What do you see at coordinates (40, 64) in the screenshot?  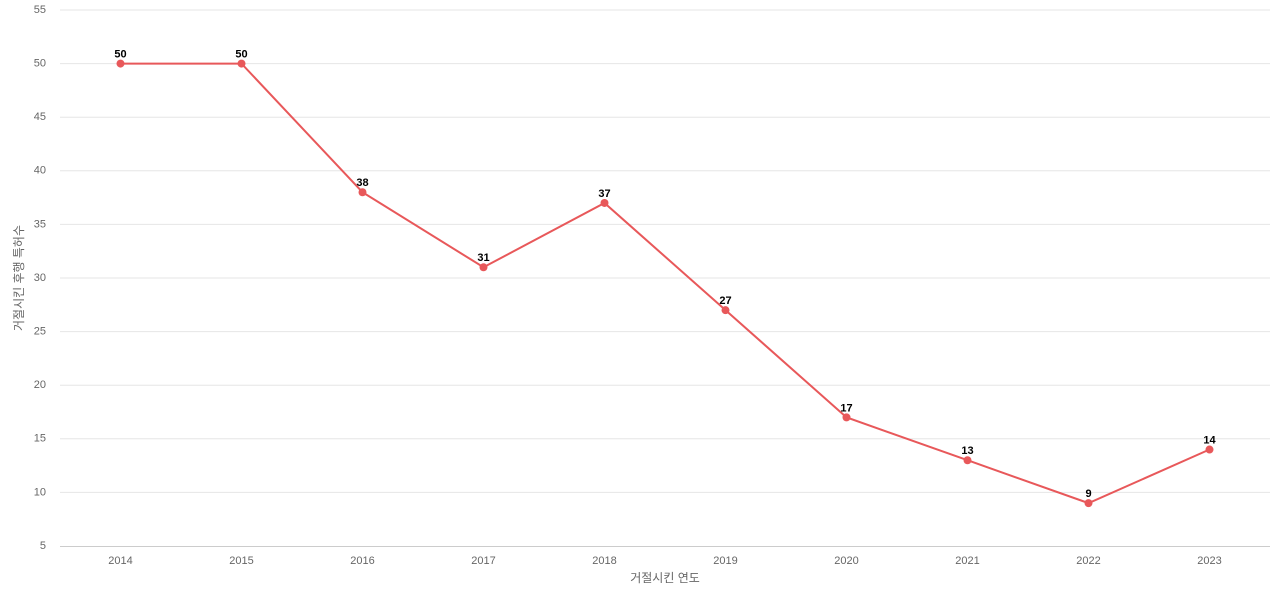 I see `y-tick-label: 50` at bounding box center [40, 64].